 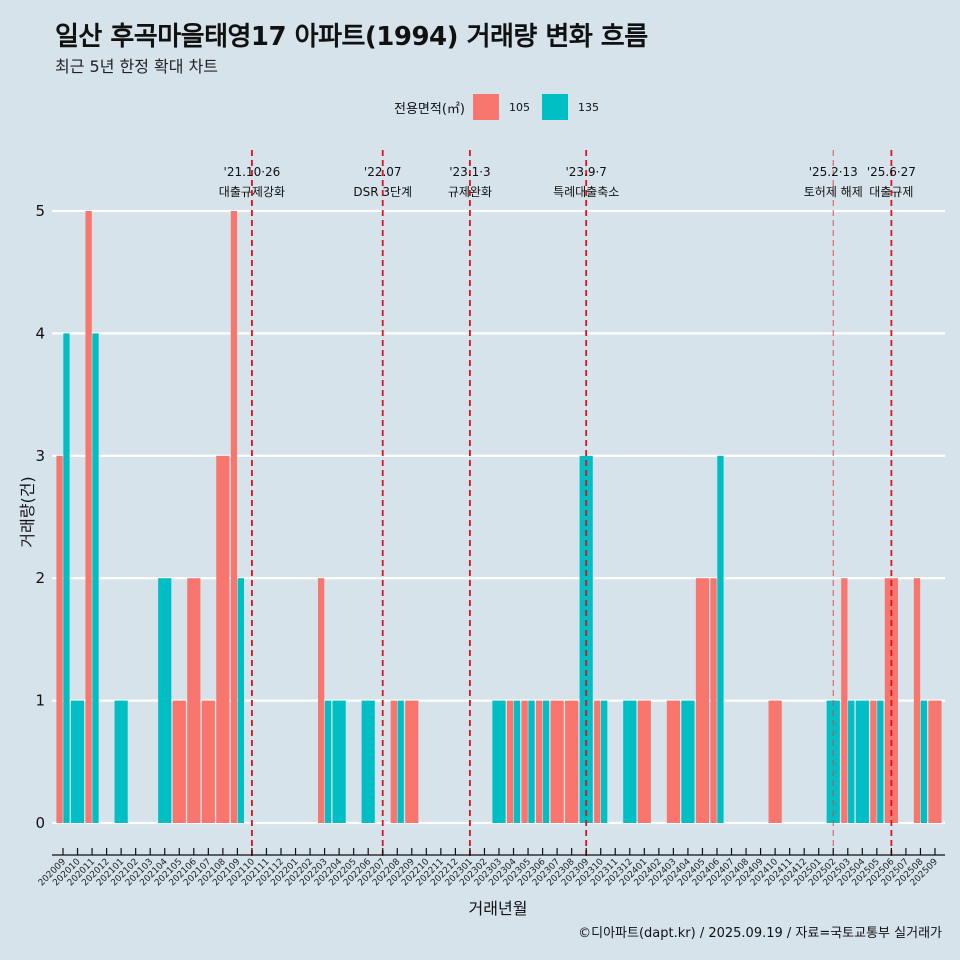 What do you see at coordinates (469, 172) in the screenshot?
I see `event-date: '23.1·3` at bounding box center [469, 172].